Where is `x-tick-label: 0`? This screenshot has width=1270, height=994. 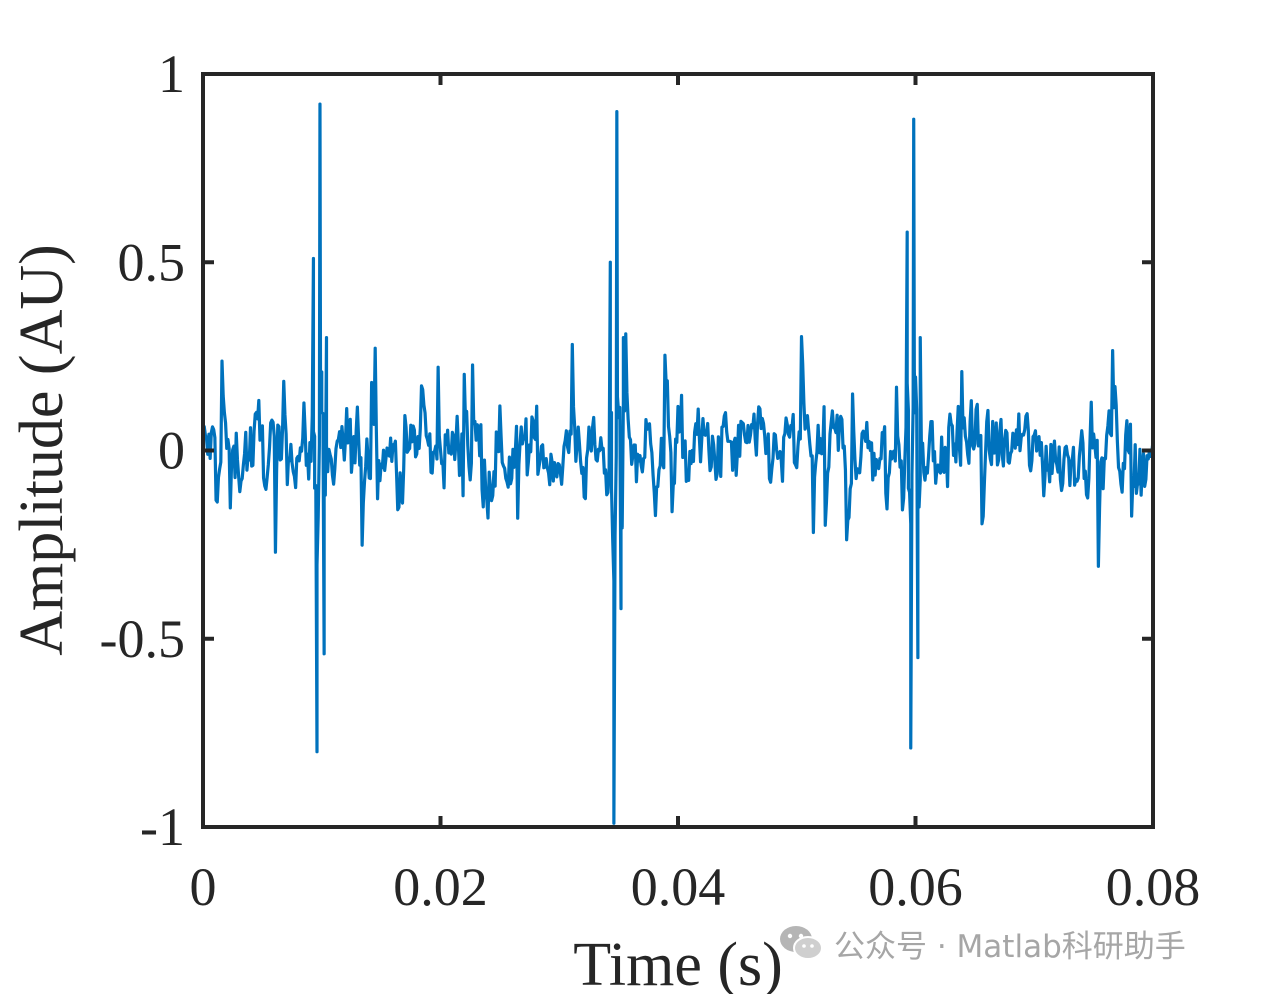
x-tick-label: 0 is located at coordinates (203, 887).